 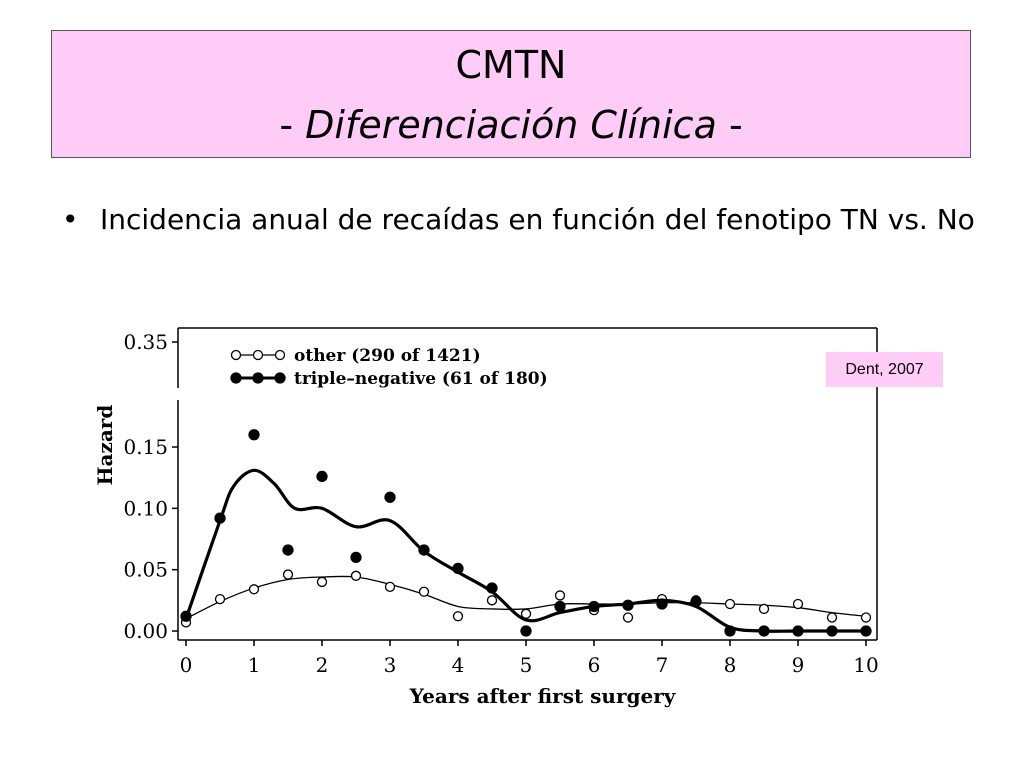 What do you see at coordinates (145, 508) in the screenshot?
I see `y-tick-label: 0.10` at bounding box center [145, 508].